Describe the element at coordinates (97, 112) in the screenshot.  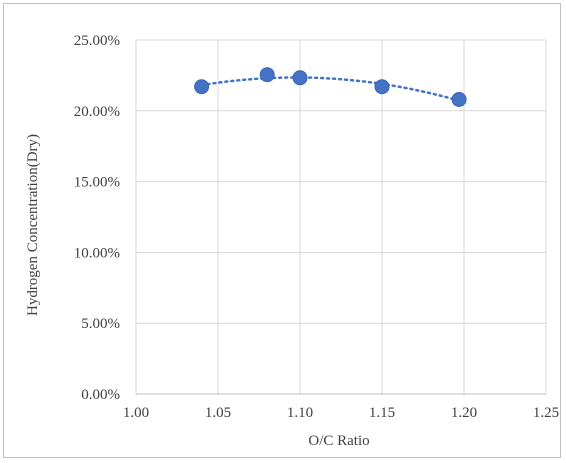
I see `y-tick-label: 20.00%` at that location.